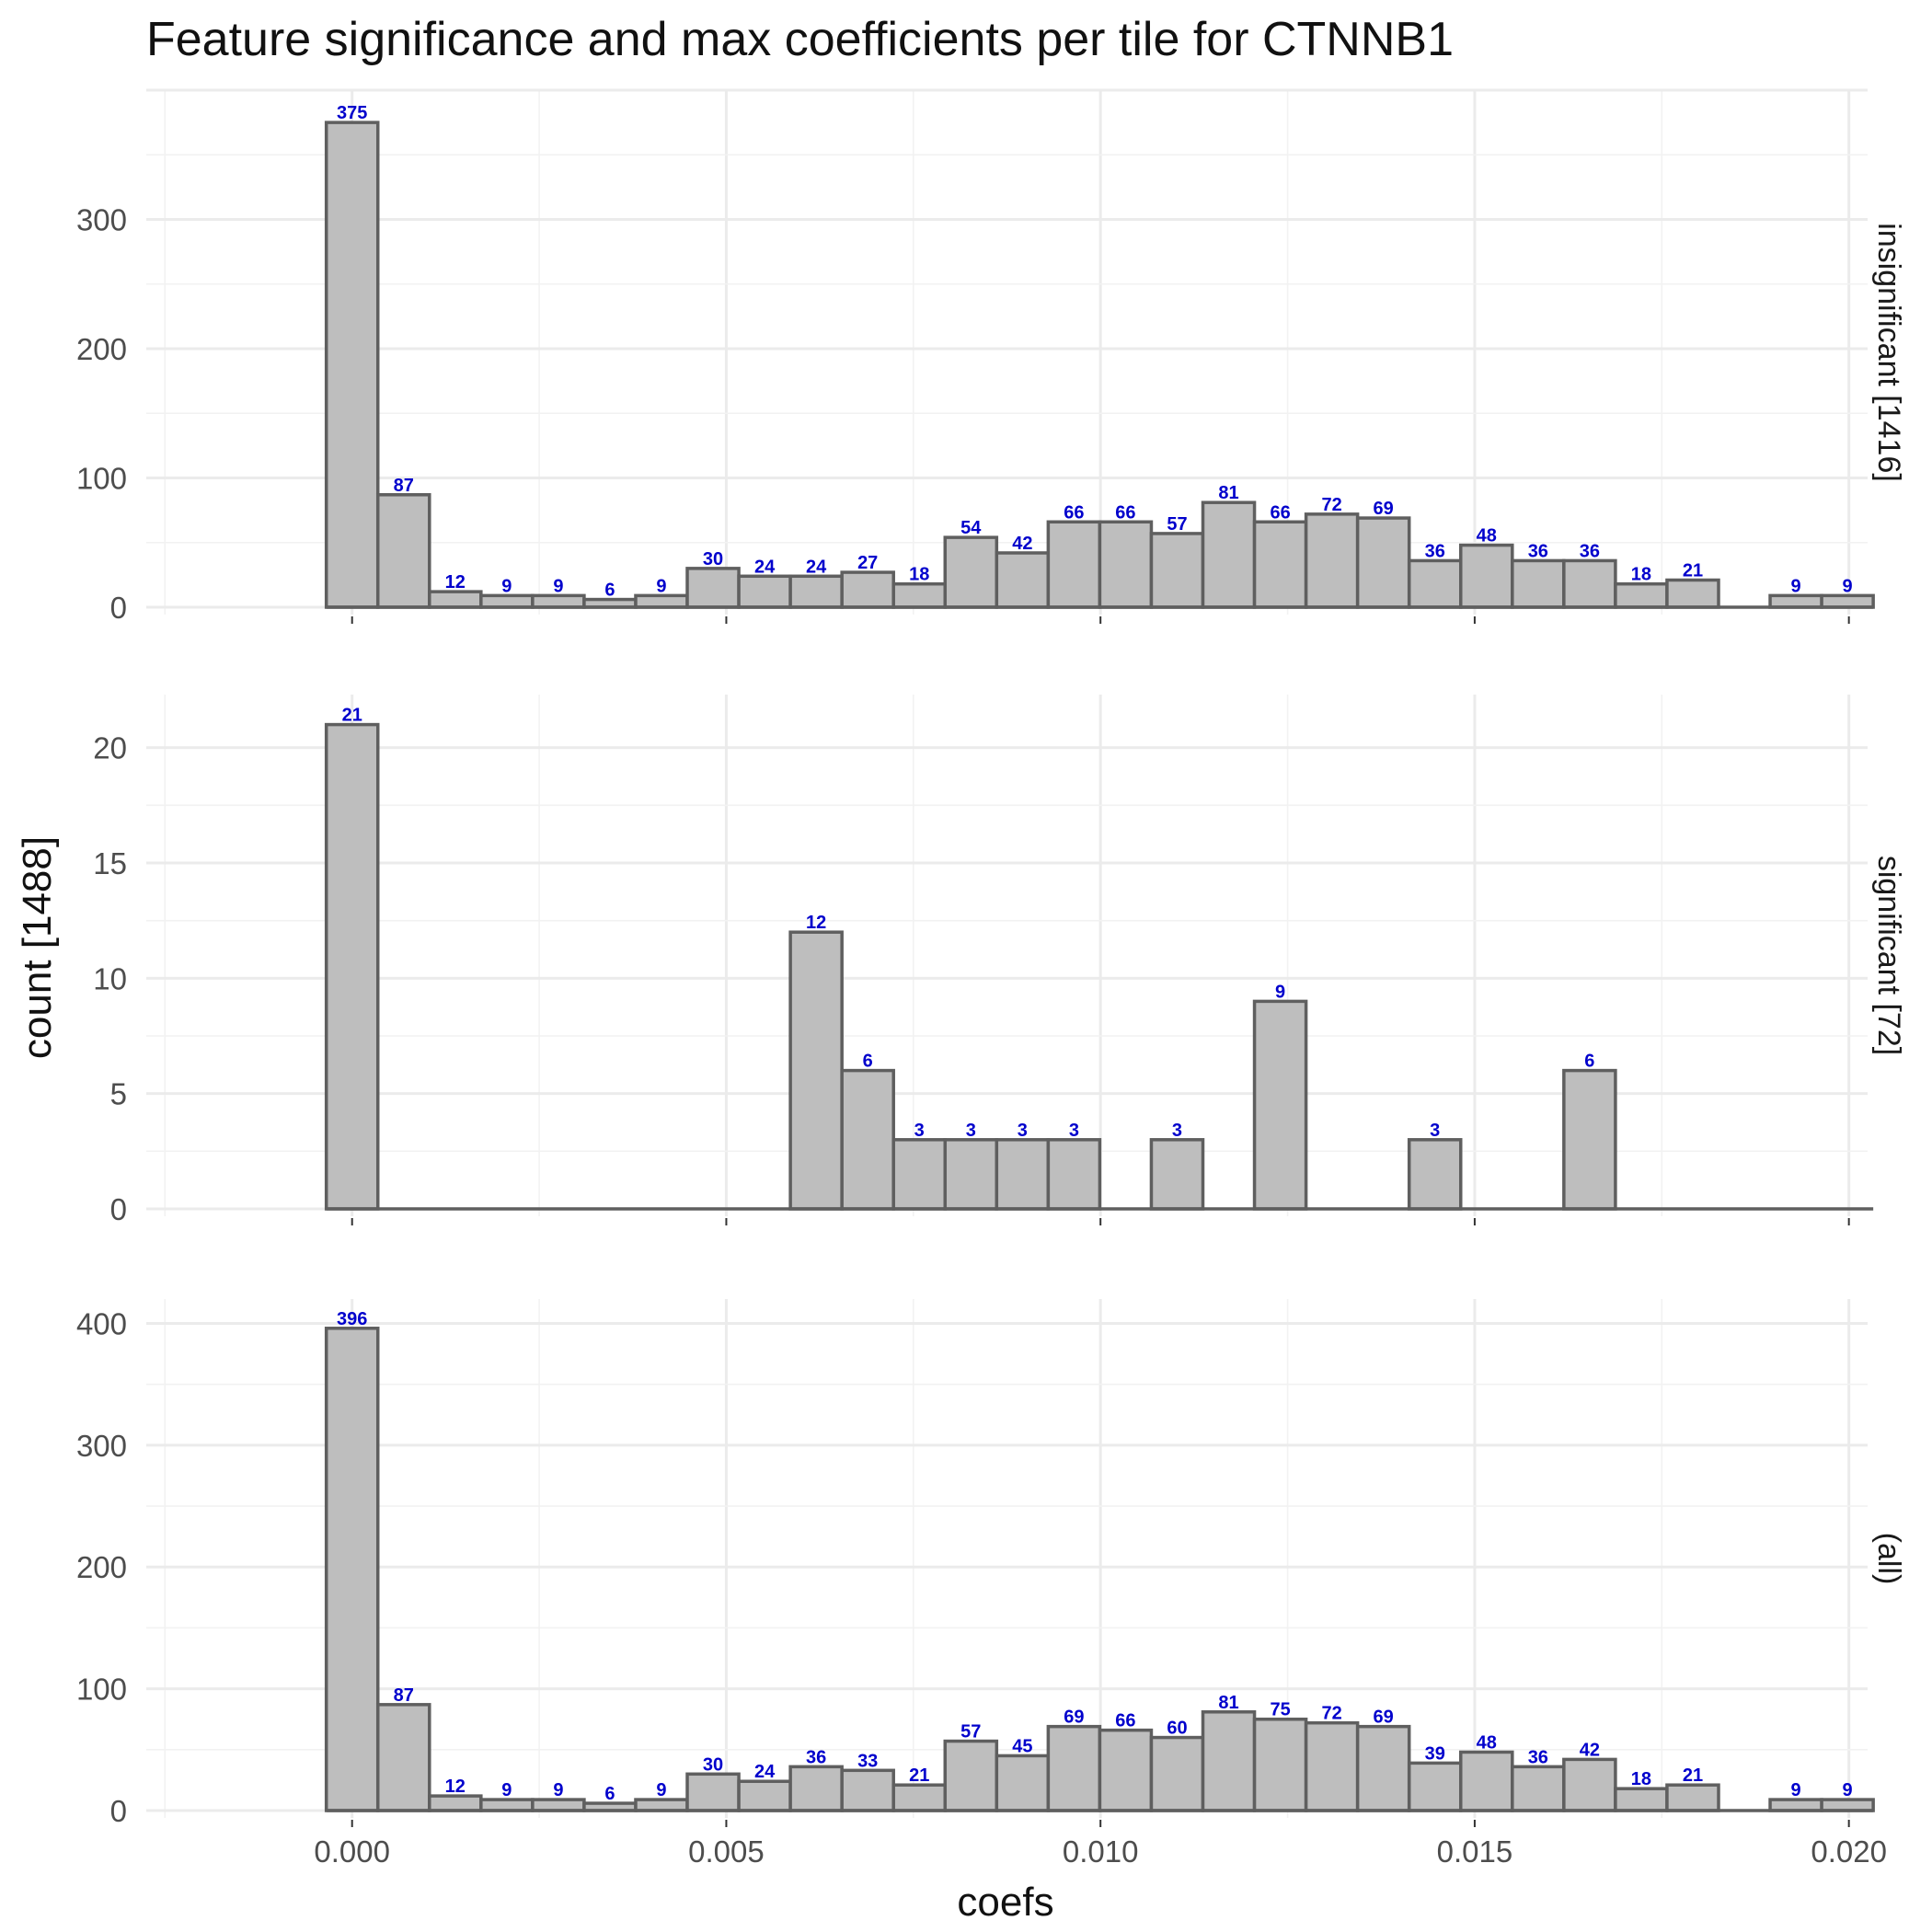  I want to click on bar-value-label: 69, so click(1384, 1718).